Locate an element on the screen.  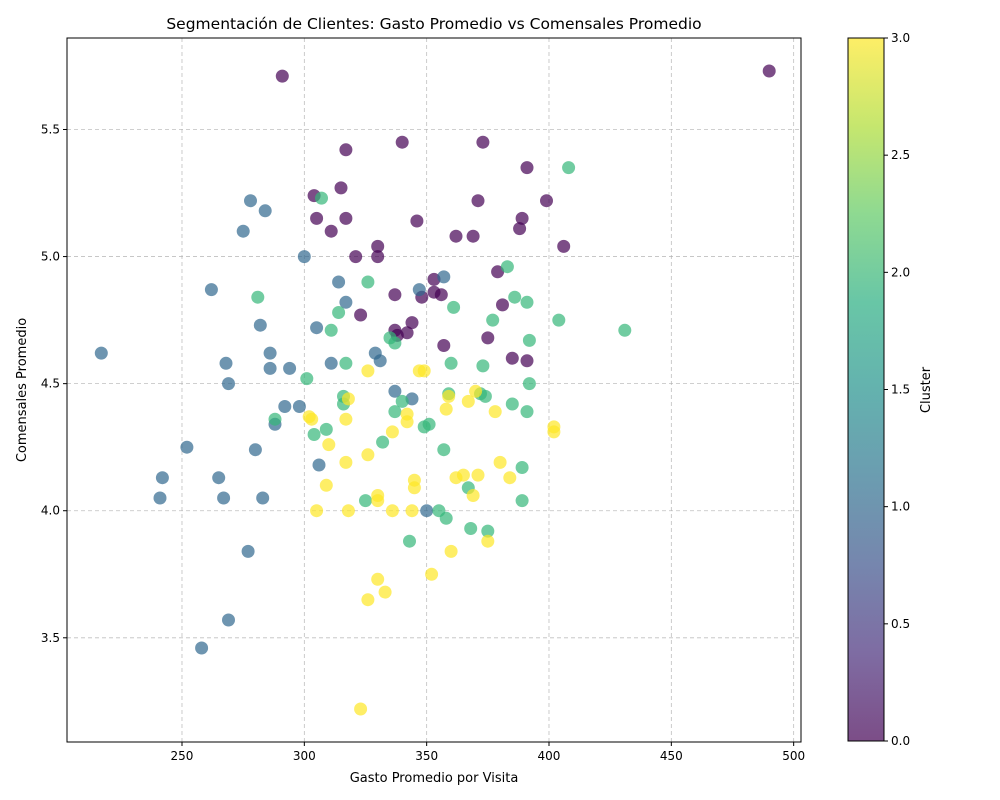
colorbar-tick-label: 1.5 is located at coordinates (900, 390).